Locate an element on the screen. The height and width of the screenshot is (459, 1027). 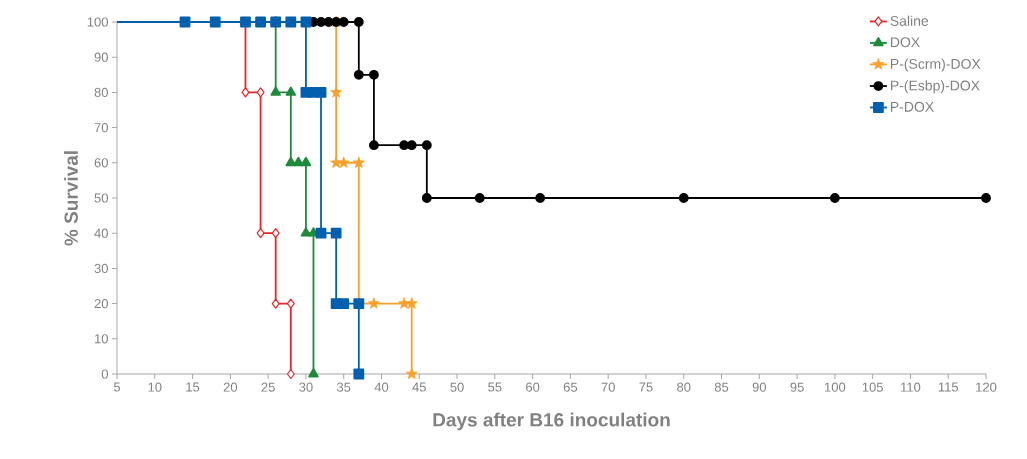
x-axis-title: Days after B16 inoculation is located at coordinates (551, 421).